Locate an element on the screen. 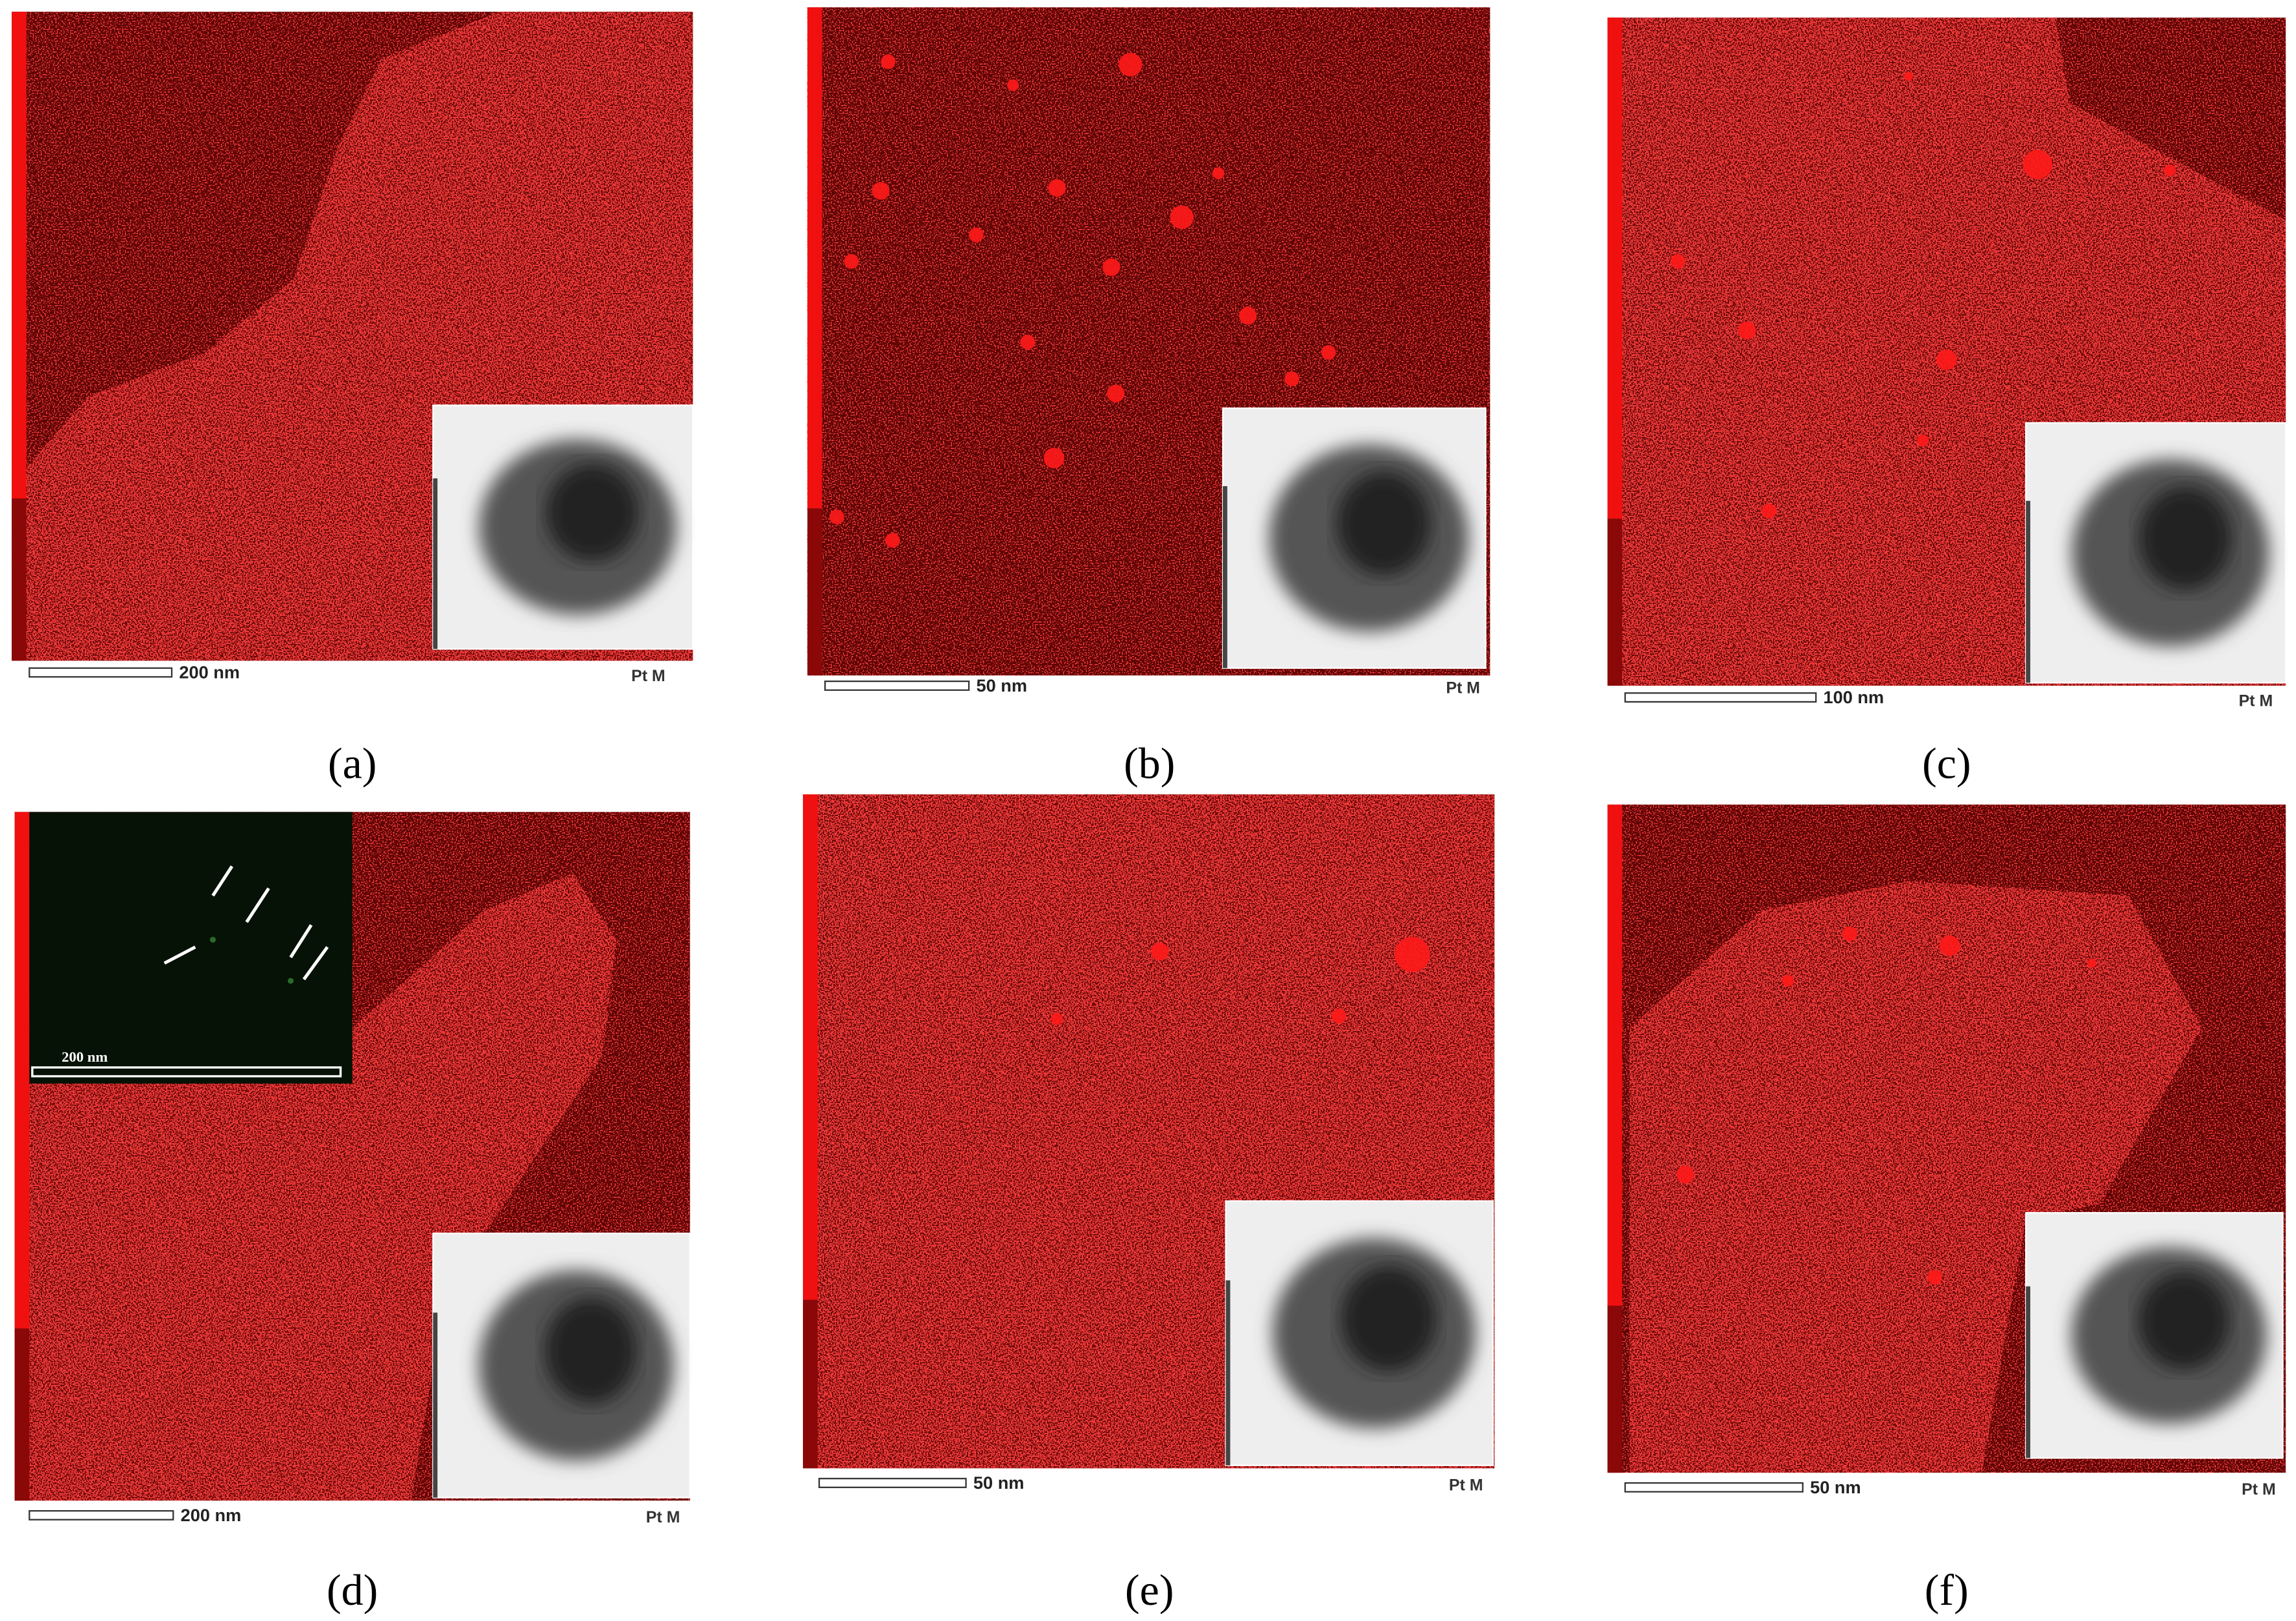 The height and width of the screenshot is (1621, 2296). panel-label: (d) is located at coordinates (352, 1590).